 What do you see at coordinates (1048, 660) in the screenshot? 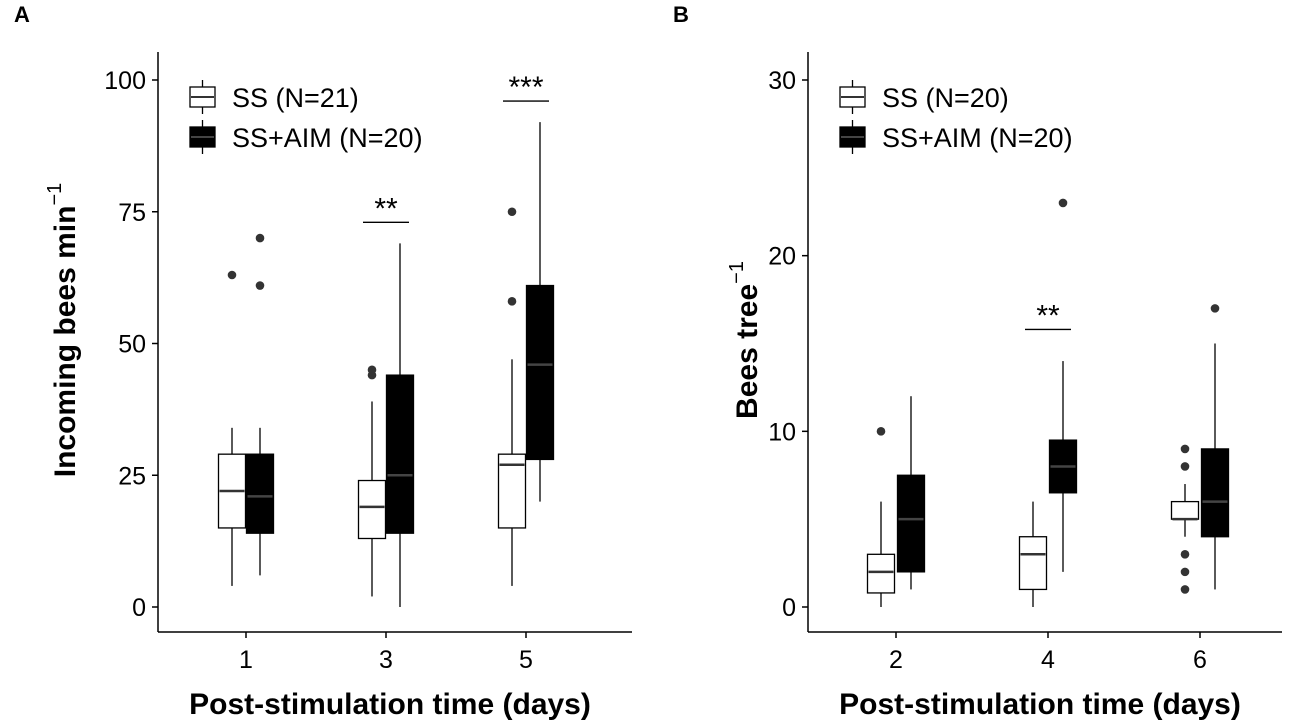
I see `x-tick-label: 4` at bounding box center [1048, 660].